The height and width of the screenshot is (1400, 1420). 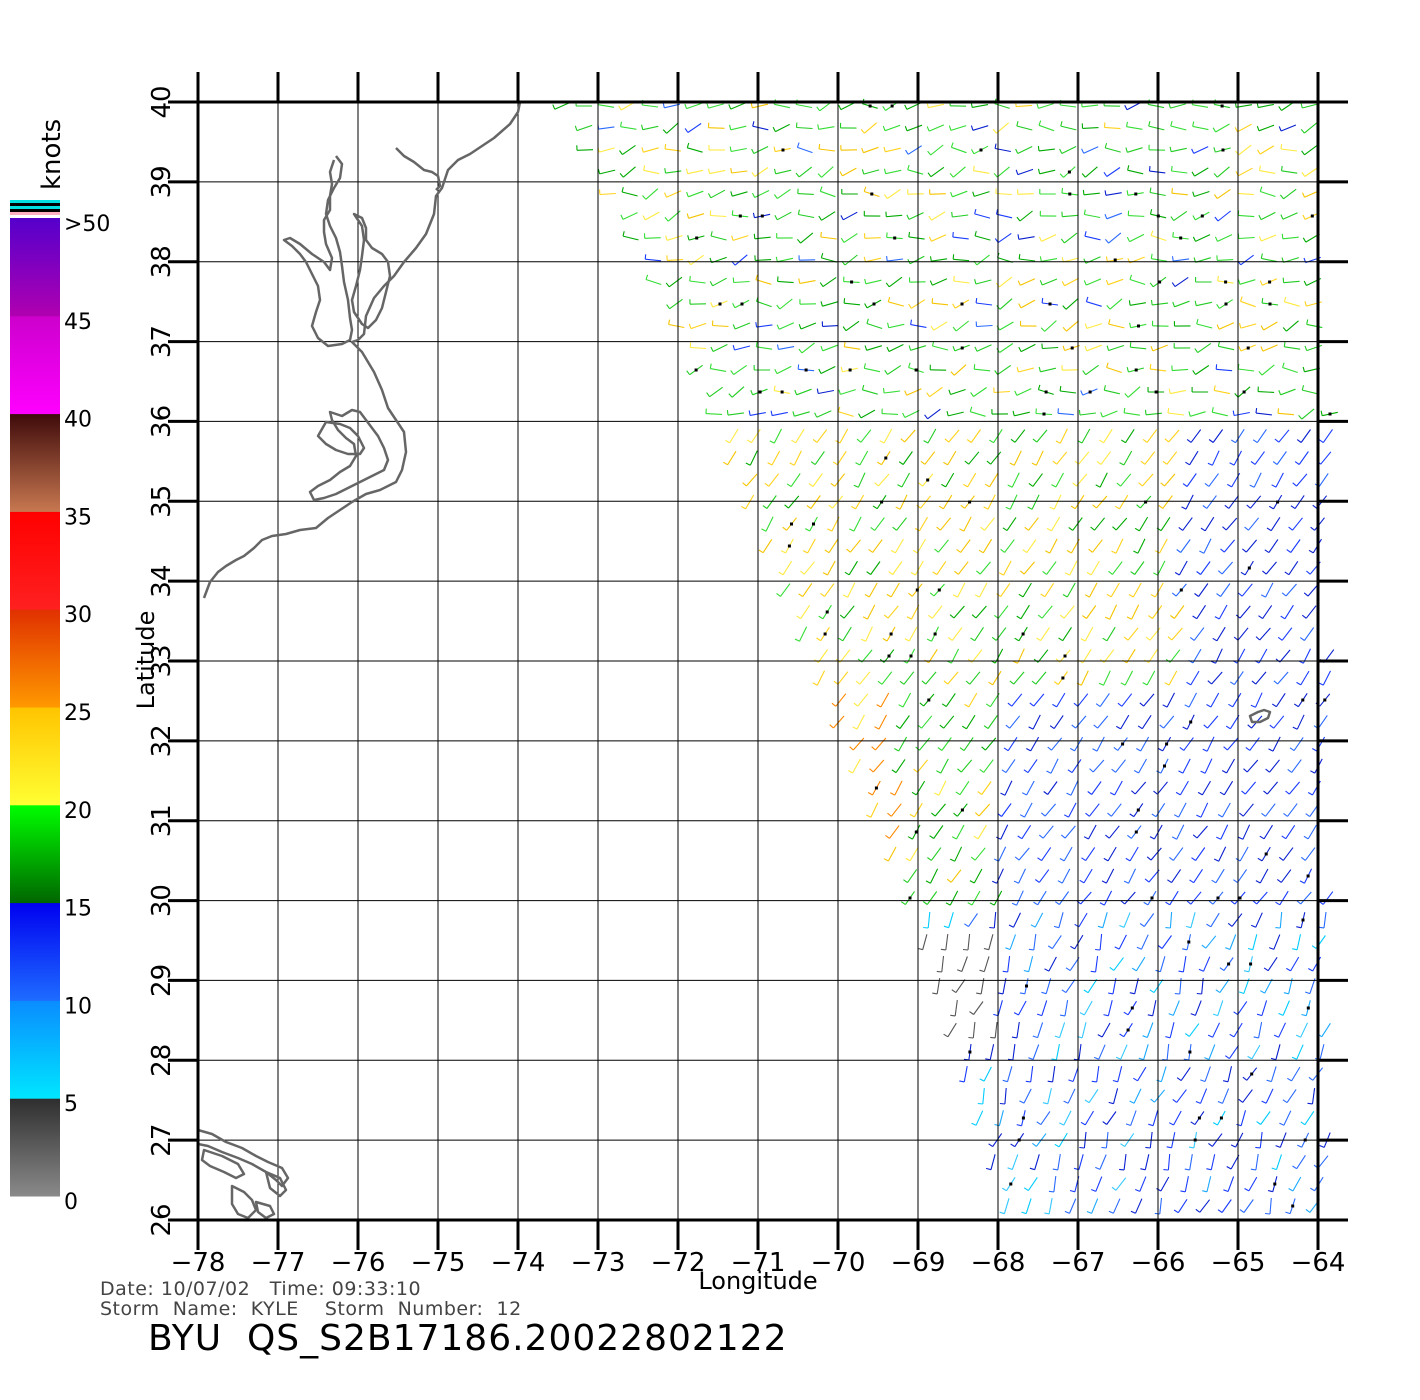 I want to click on latitude-tick-label: 34, so click(x=162, y=581).